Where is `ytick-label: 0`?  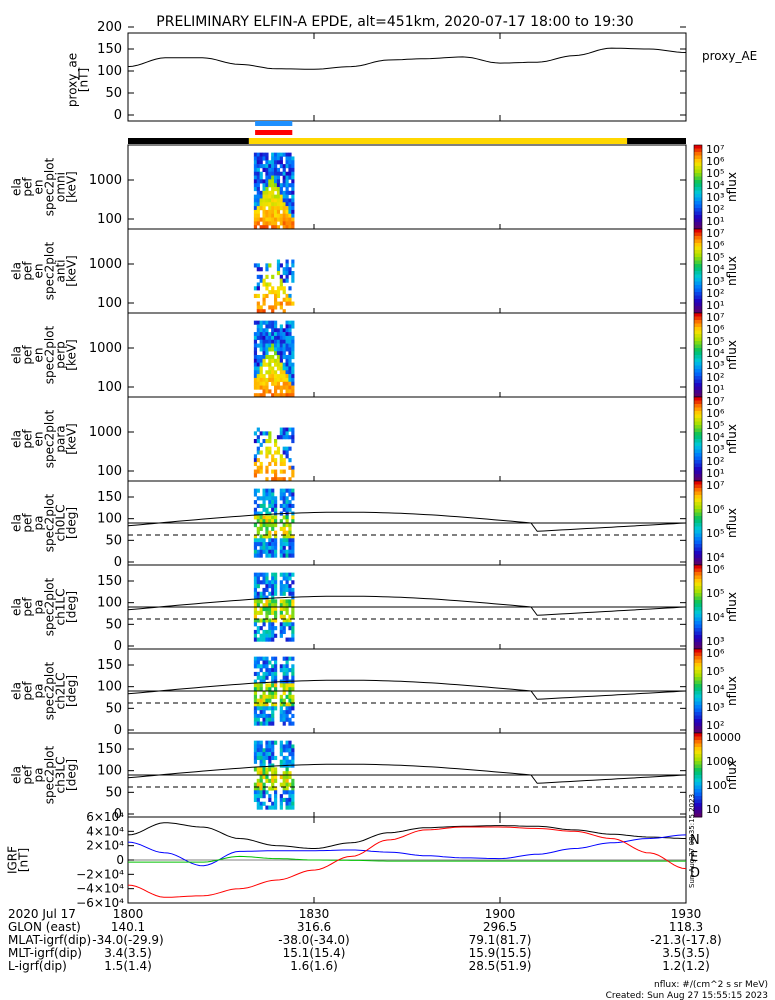 ytick-label: 0 is located at coordinates (120, 860).